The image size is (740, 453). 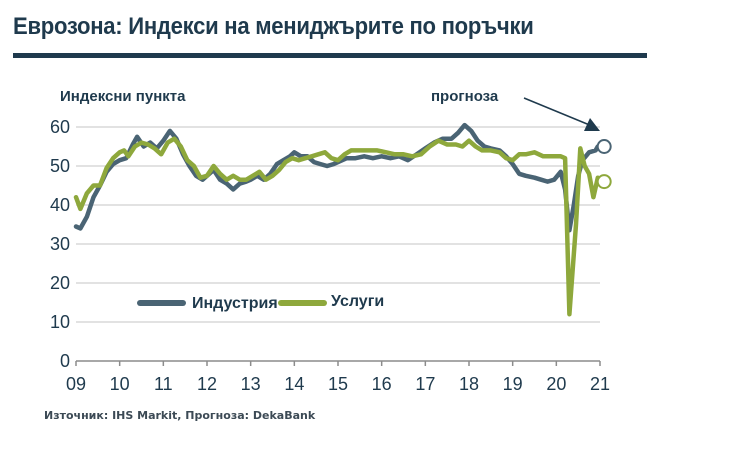 I want to click on y-tick-label: 50, so click(x=60, y=166).